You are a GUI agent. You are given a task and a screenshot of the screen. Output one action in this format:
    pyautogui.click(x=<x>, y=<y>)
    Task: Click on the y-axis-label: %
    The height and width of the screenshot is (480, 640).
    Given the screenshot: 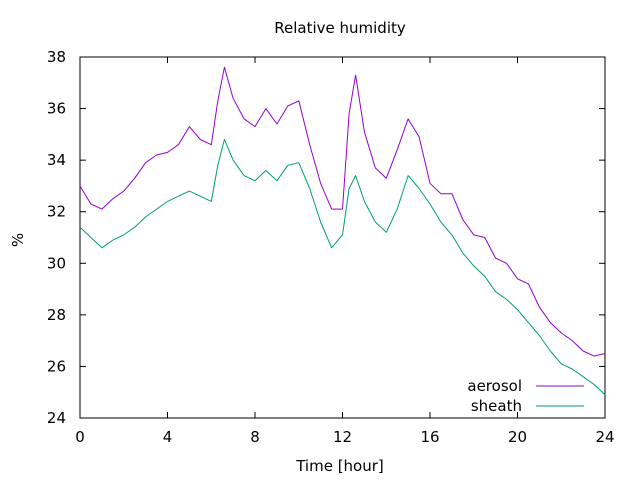 What is the action you would take?
    pyautogui.click(x=18, y=240)
    